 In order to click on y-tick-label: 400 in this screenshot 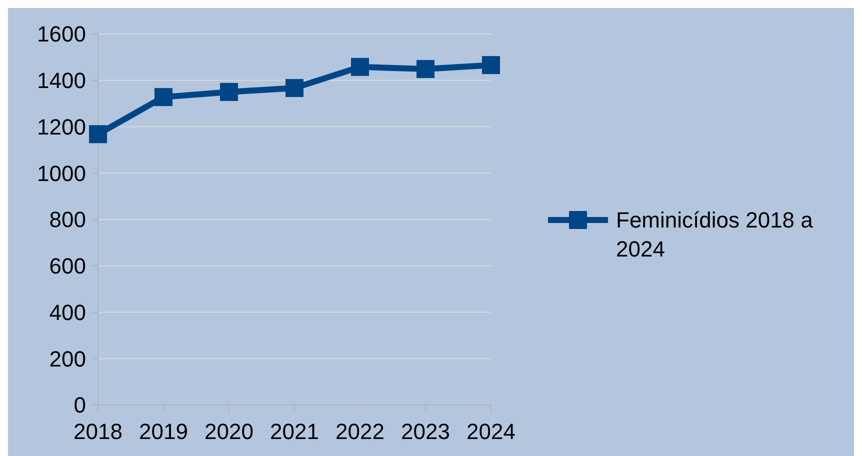, I will do `click(67, 312)`.